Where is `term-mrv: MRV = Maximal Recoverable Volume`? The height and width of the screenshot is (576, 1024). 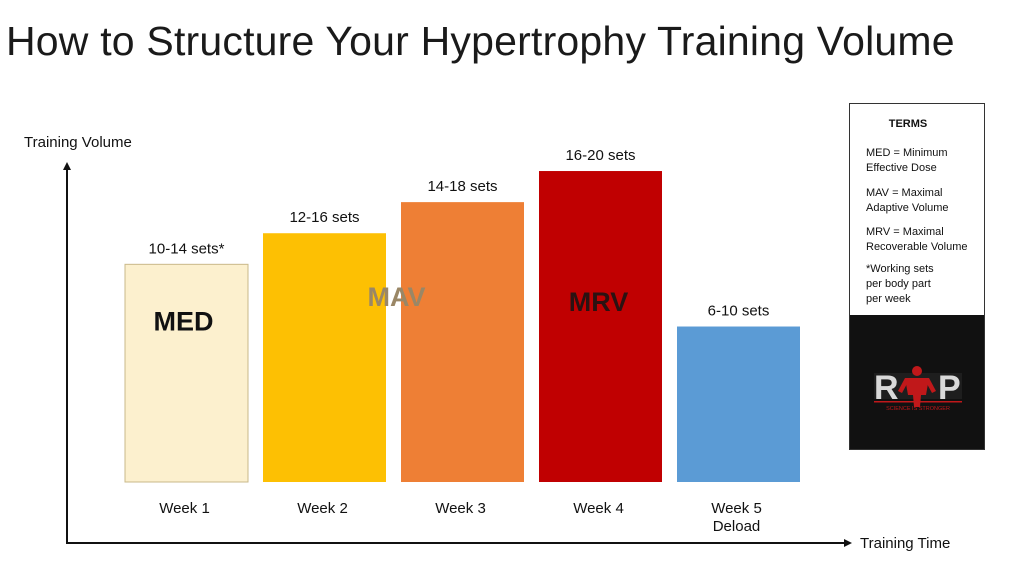
term-mrv: MRV = Maximal Recoverable Volume is located at coordinates (925, 240).